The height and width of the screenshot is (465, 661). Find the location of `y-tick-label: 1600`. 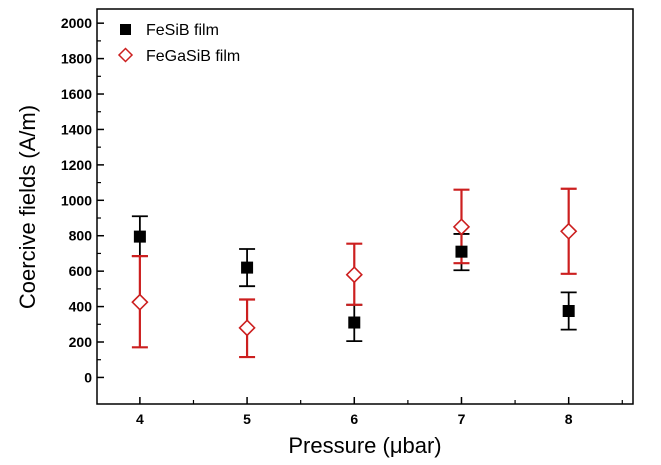

y-tick-label: 1600 is located at coordinates (76, 94).